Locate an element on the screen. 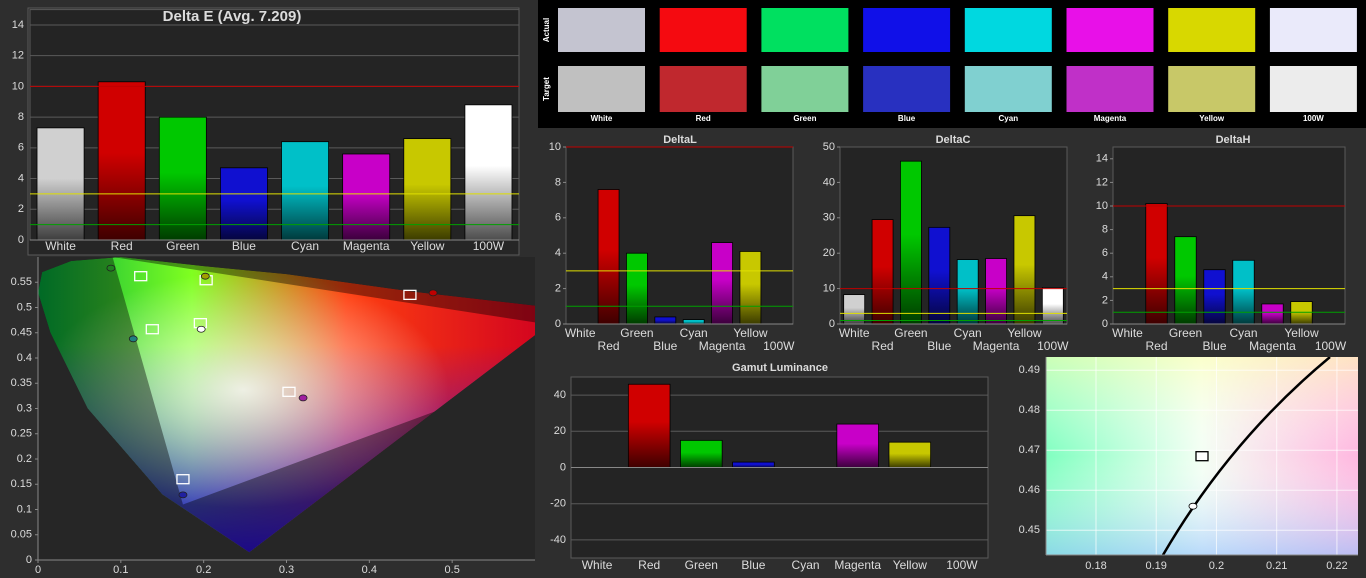  y-tick-label: 0.45 is located at coordinates (21, 333).